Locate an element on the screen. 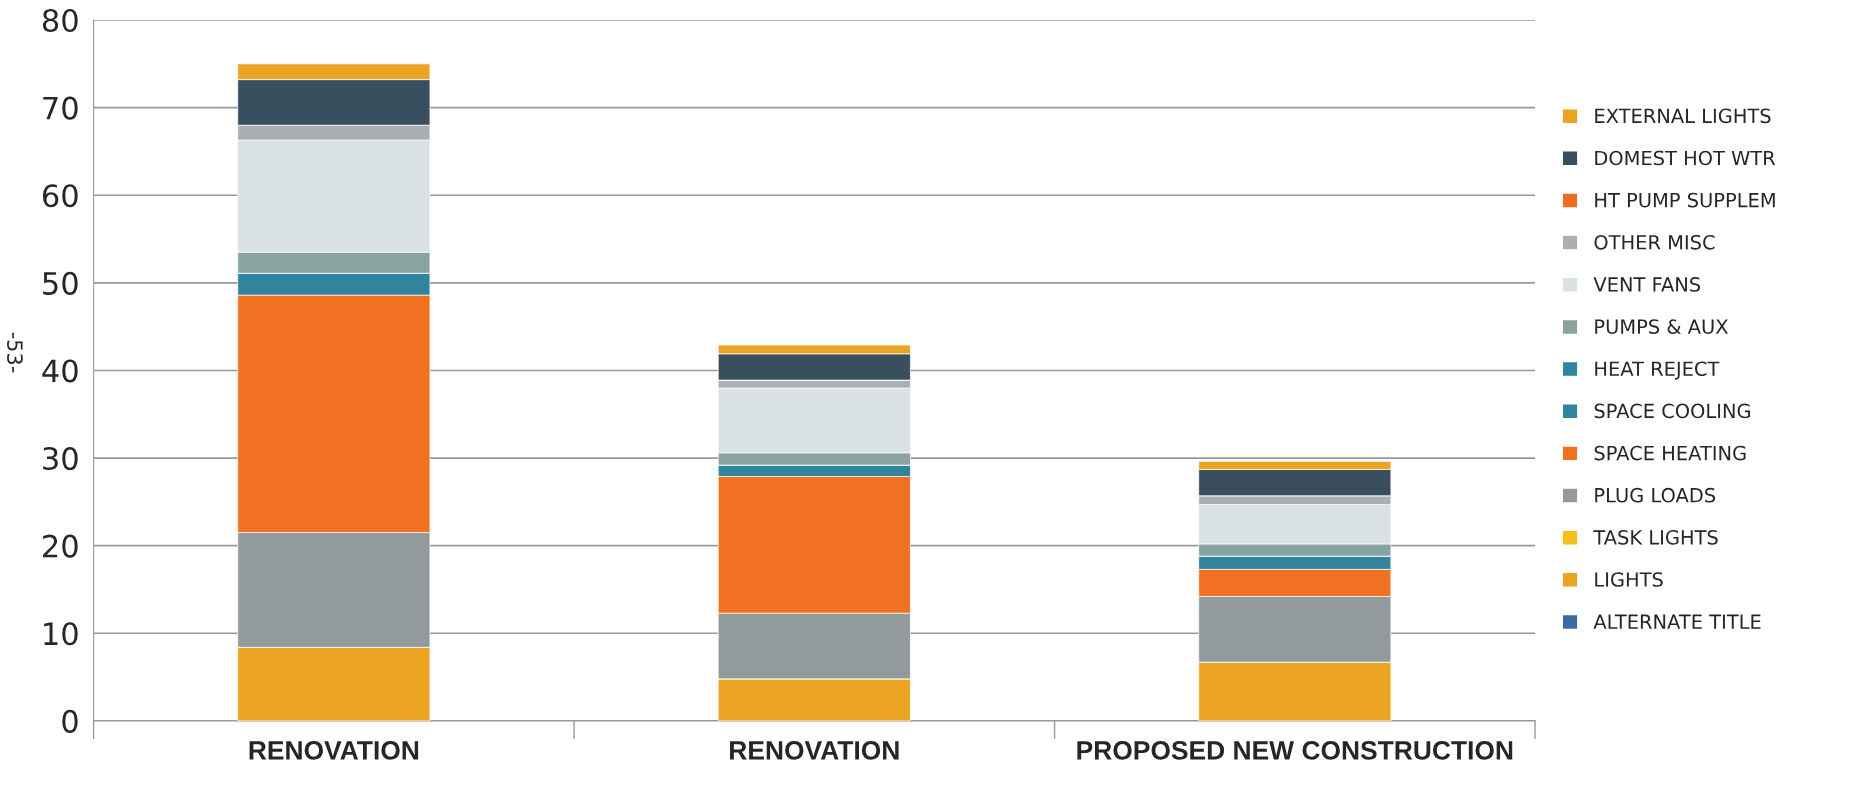  y-tick-label: 50 is located at coordinates (60, 283).